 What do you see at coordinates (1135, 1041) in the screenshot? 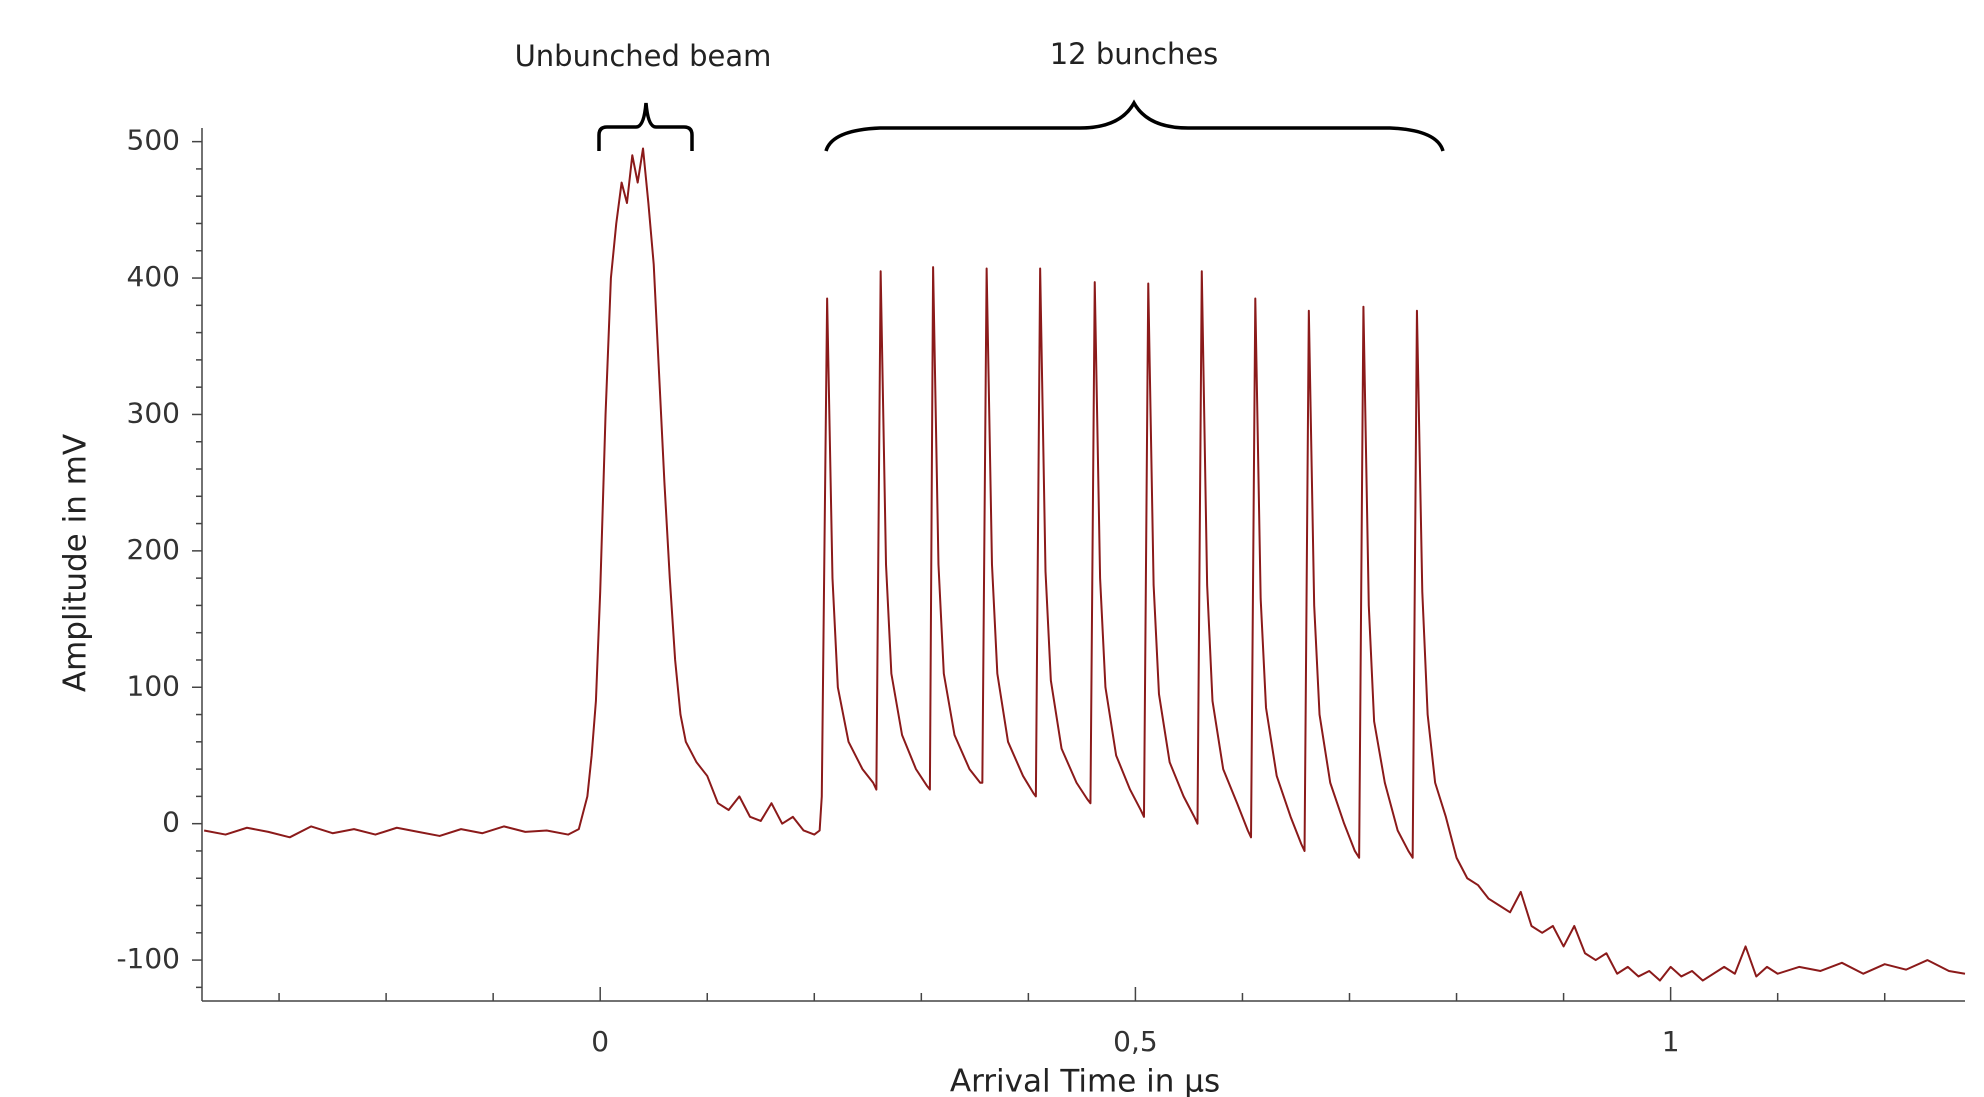
I see `x-tick-label: 0,5` at bounding box center [1135, 1041].